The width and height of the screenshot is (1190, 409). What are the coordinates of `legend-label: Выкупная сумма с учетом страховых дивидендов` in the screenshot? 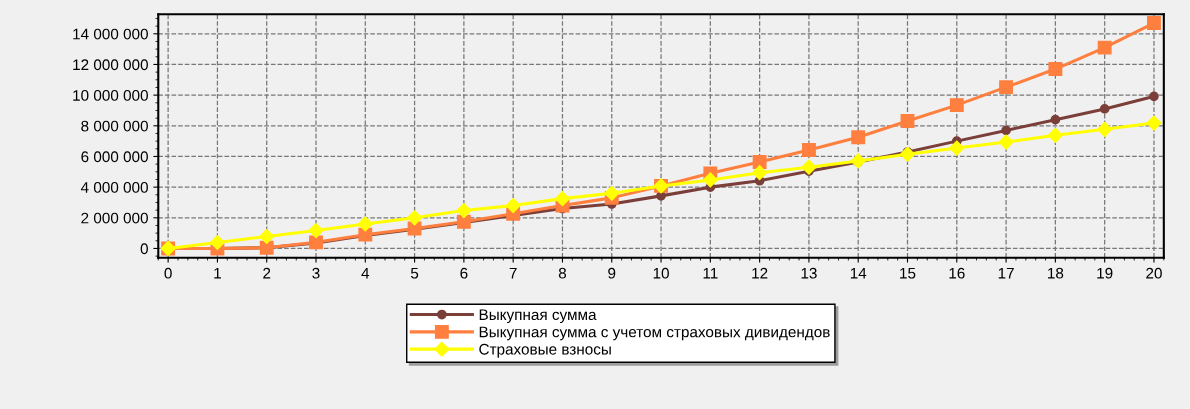 It's located at (654, 333).